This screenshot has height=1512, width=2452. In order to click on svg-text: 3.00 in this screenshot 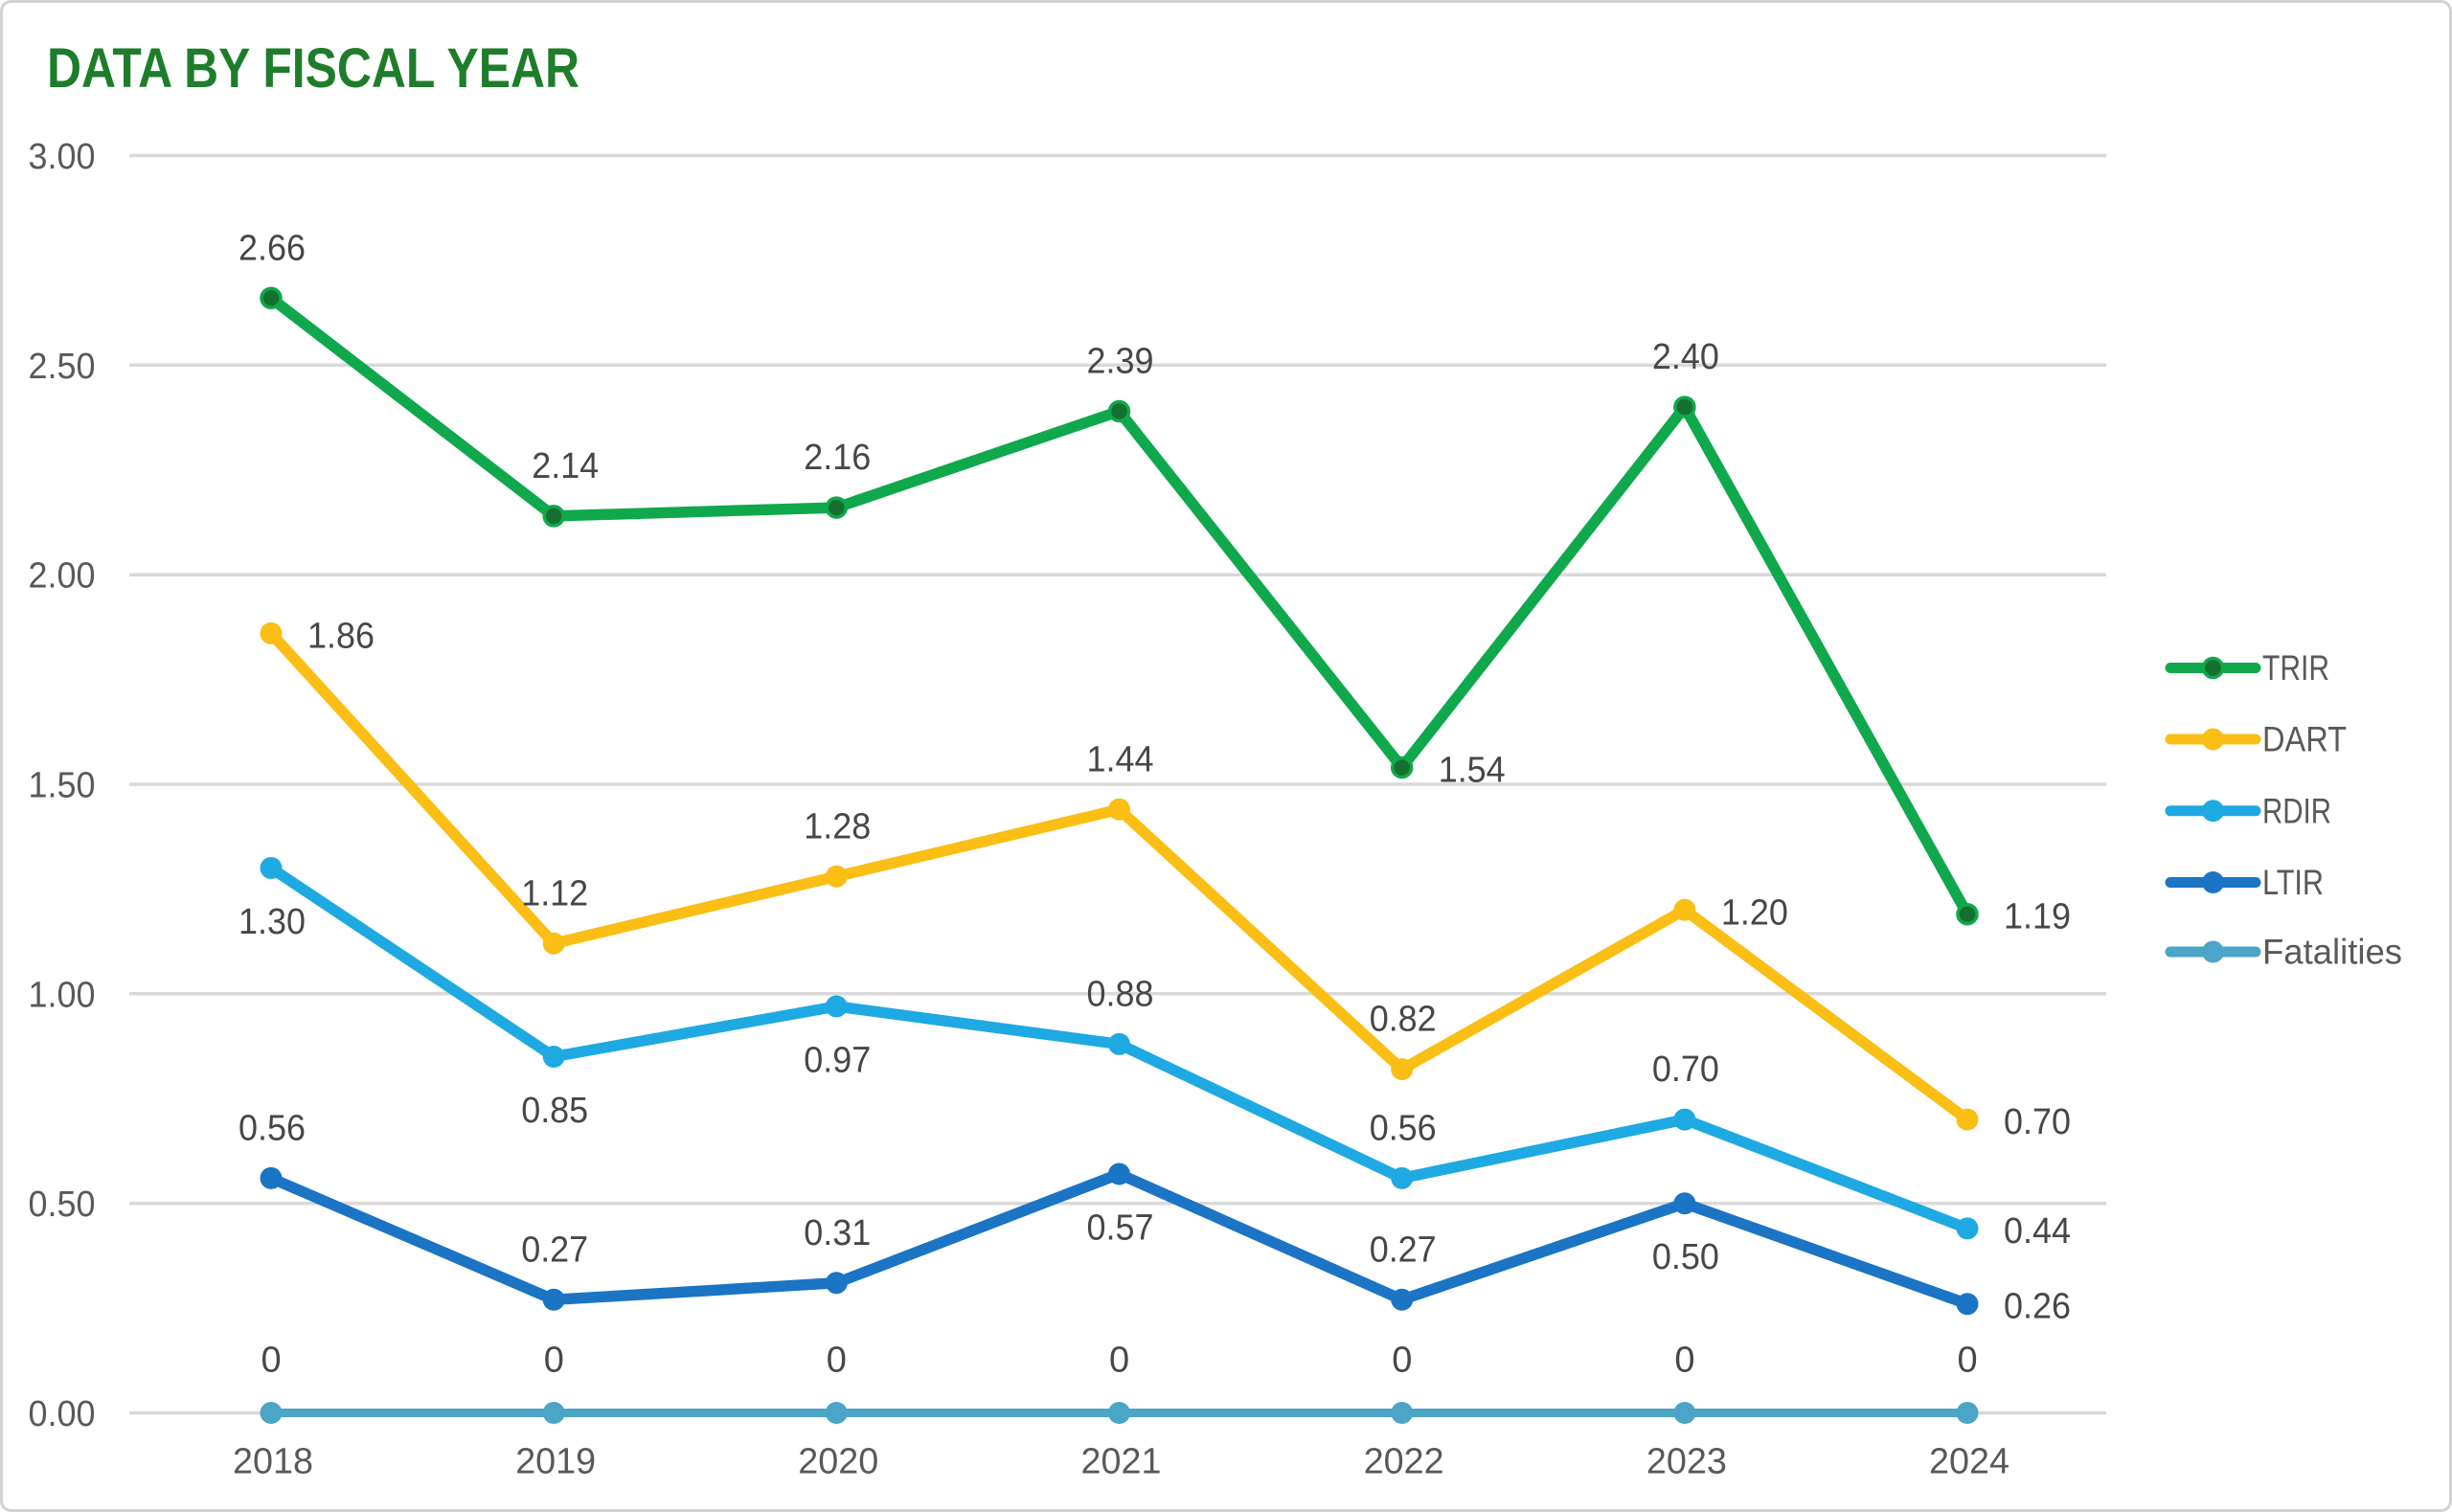, I will do `click(62, 157)`.